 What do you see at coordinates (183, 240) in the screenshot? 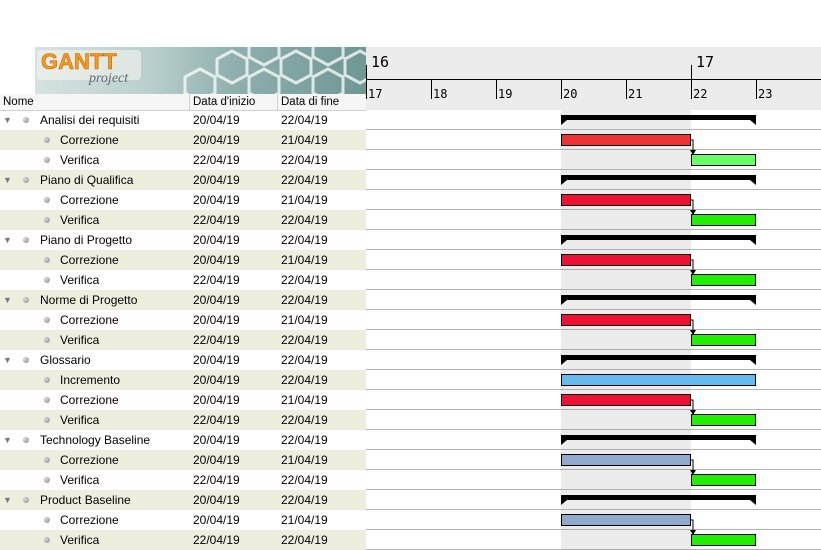
I see `task-group-row: ▼ Piano di Progetto 20/04/19 22/04/19` at bounding box center [183, 240].